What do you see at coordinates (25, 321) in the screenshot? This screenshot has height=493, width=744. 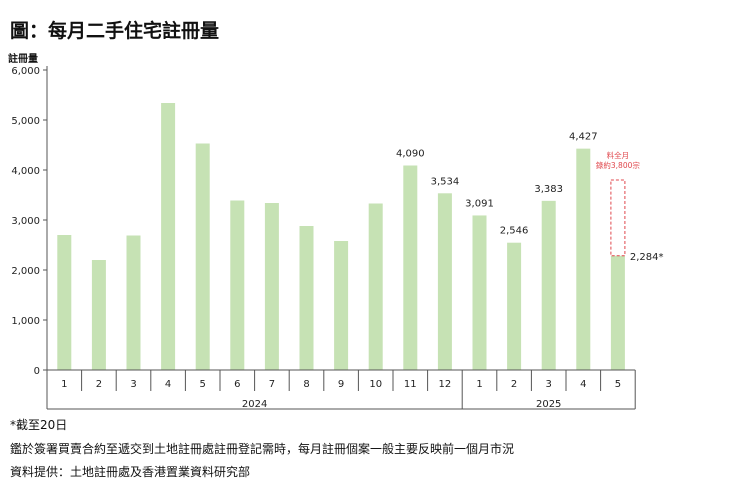 I see `y-tick-label: 1,000` at bounding box center [25, 321].